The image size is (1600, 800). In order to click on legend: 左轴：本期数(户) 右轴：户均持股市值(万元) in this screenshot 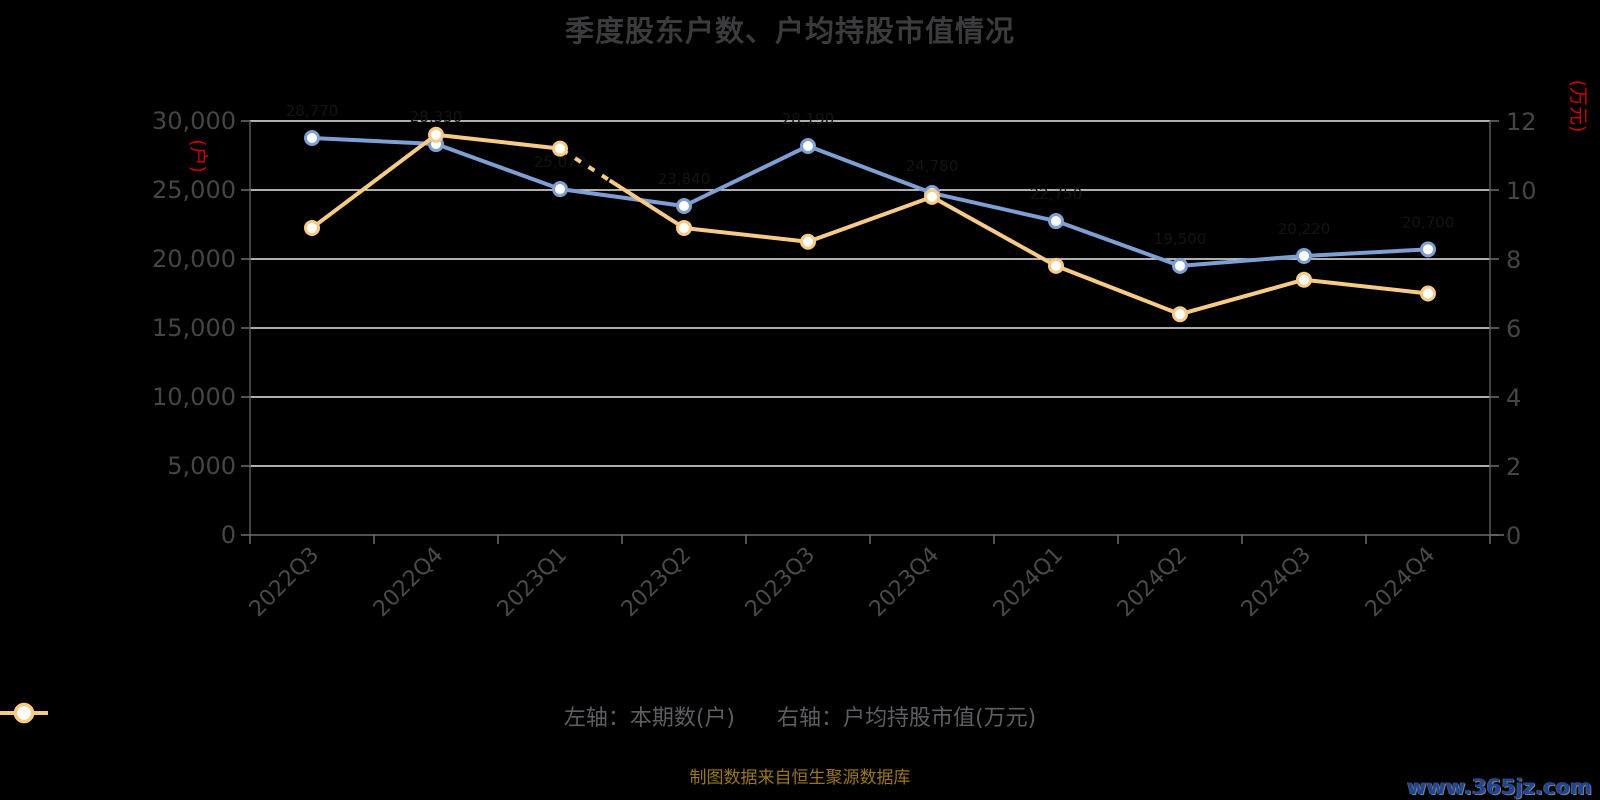, I will do `click(800, 716)`.